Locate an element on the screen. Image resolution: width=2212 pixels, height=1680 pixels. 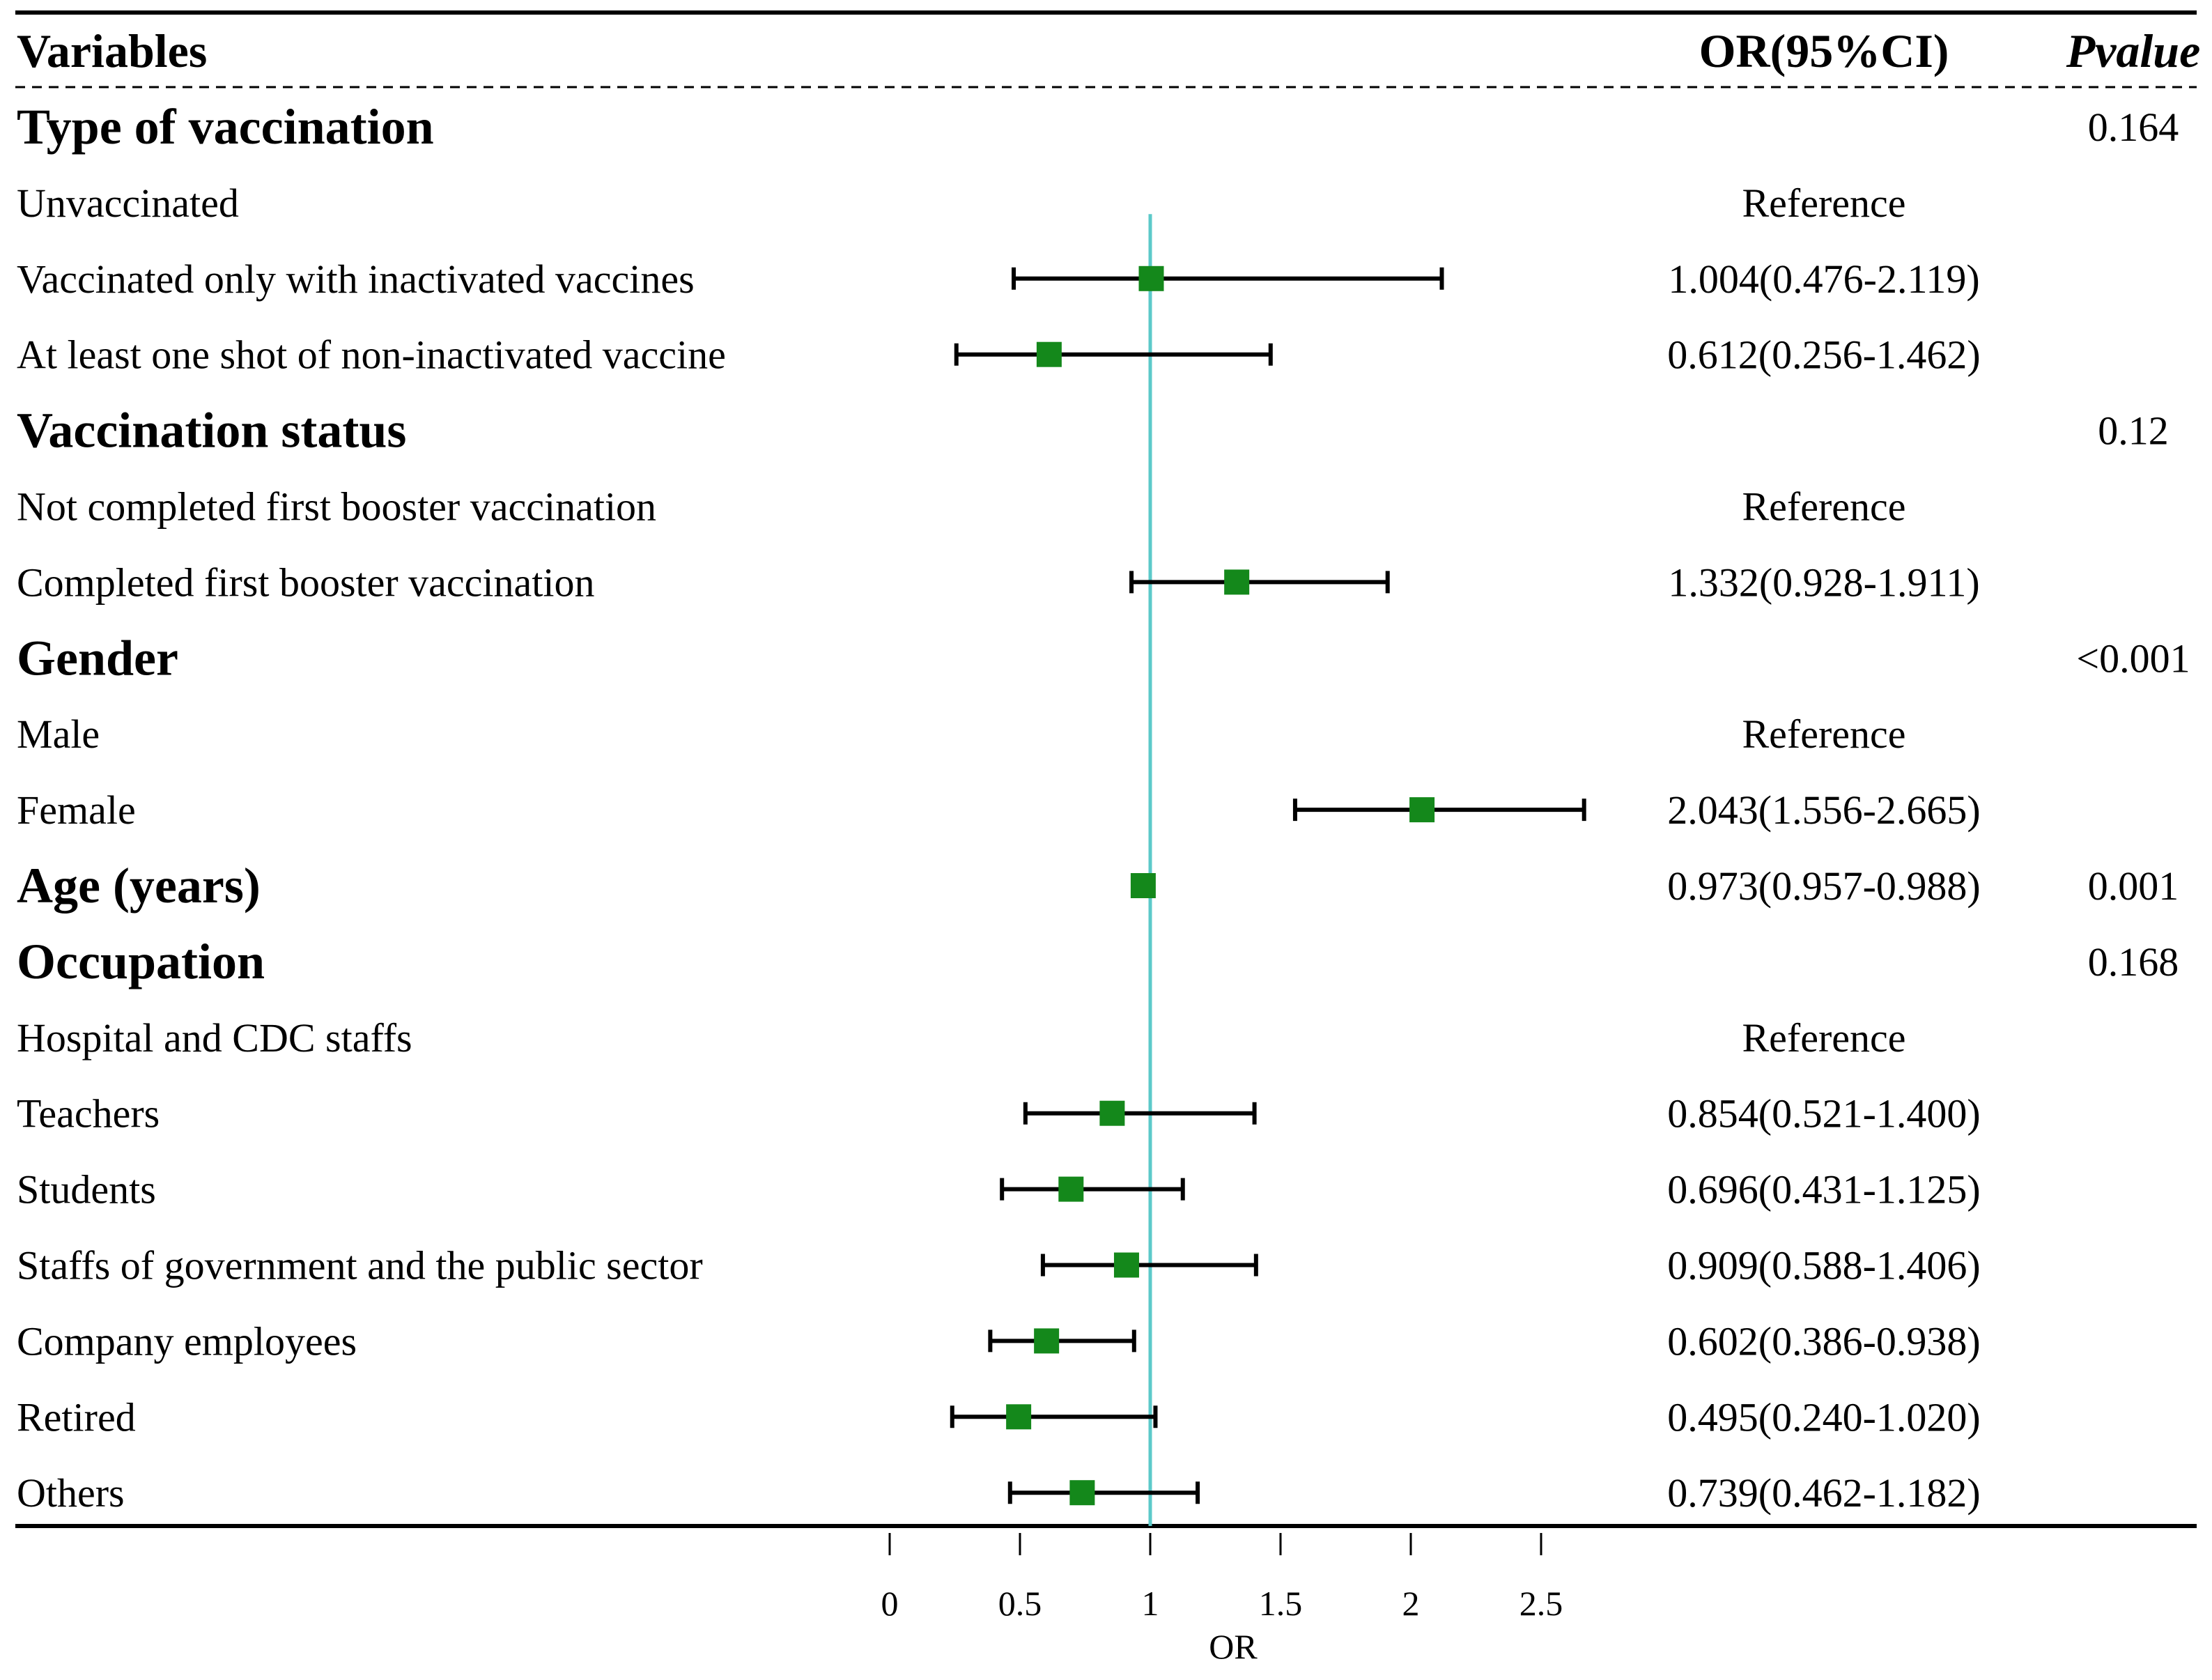
row-label: Hospital and CDC staffs is located at coordinates (214, 1038).